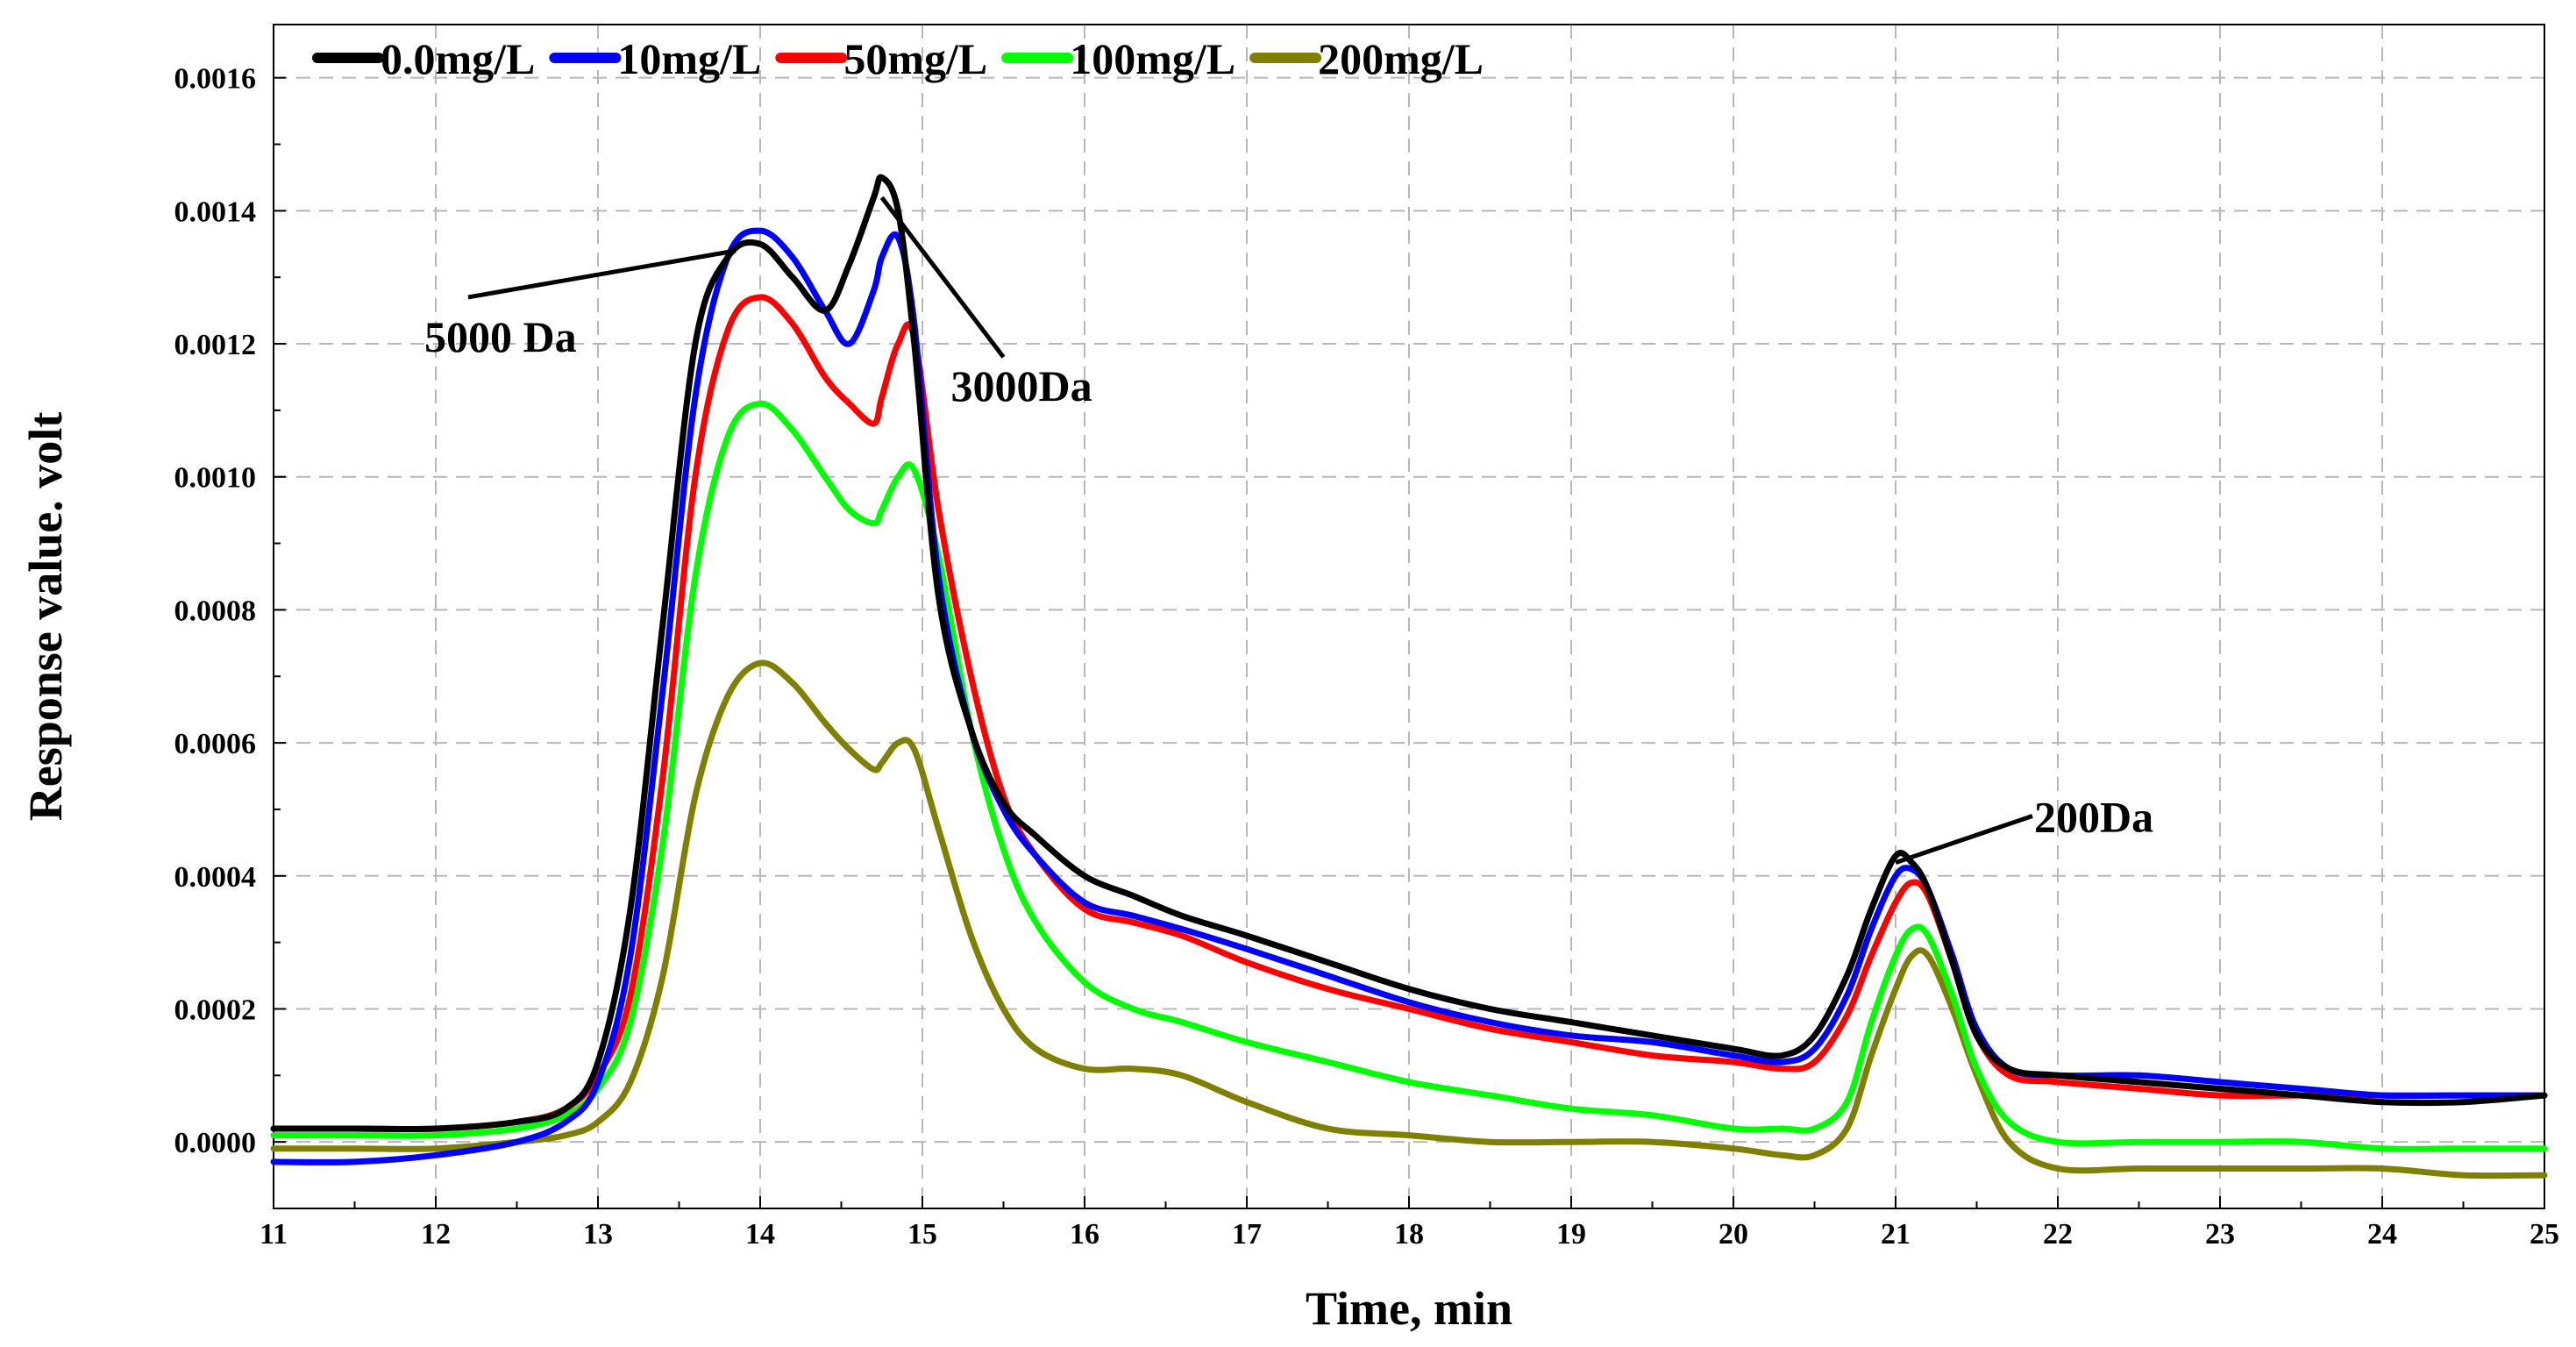 This screenshot has width=2576, height=1347. Describe the element at coordinates (1021, 385) in the screenshot. I see `annotation-label: 3000Da` at that location.